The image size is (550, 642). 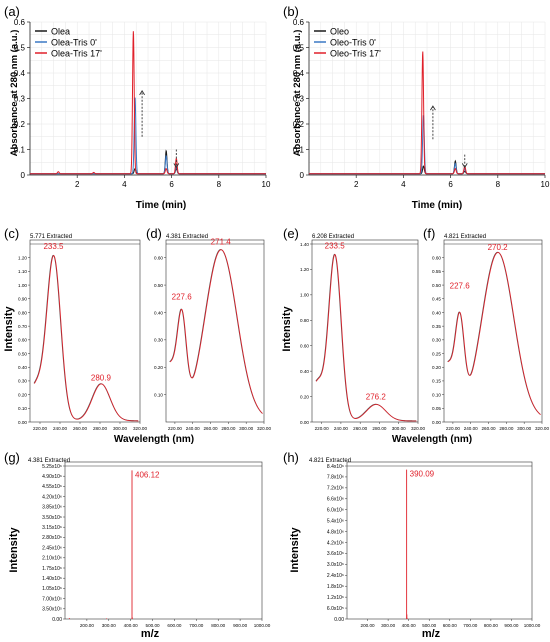 What do you see at coordinates (335, 609) in the screenshot?
I see `y-tick-label: 6.0x10⁵` at bounding box center [335, 609].